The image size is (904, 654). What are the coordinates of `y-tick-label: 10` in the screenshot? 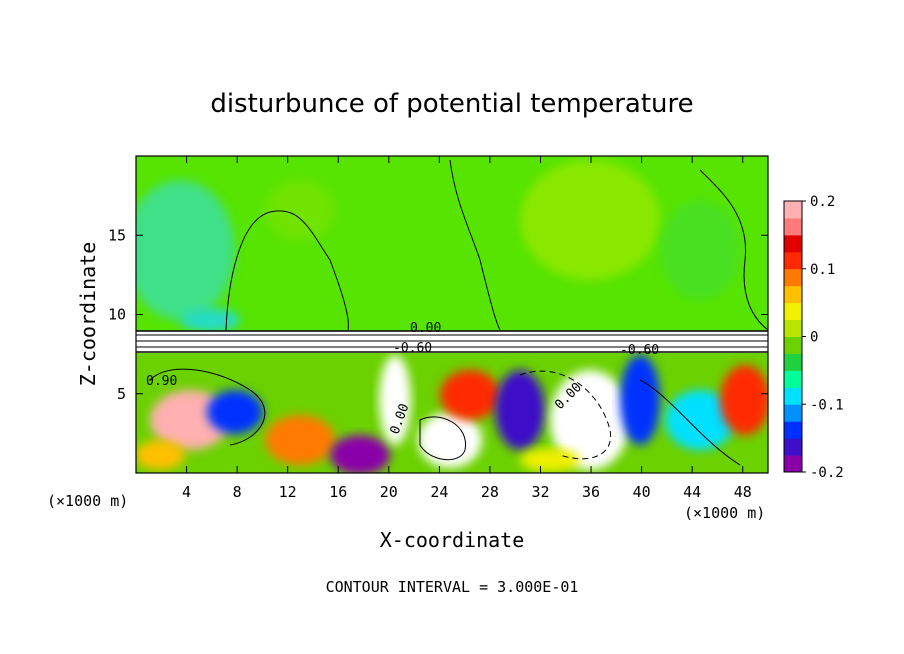 It's located at (117, 315).